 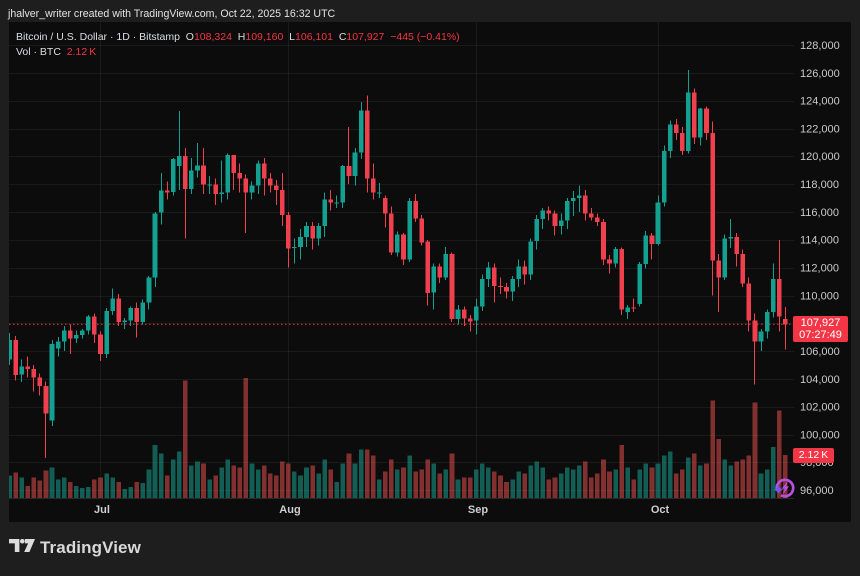 What do you see at coordinates (820, 129) in the screenshot?
I see `svg-text: 122,000` at bounding box center [820, 129].